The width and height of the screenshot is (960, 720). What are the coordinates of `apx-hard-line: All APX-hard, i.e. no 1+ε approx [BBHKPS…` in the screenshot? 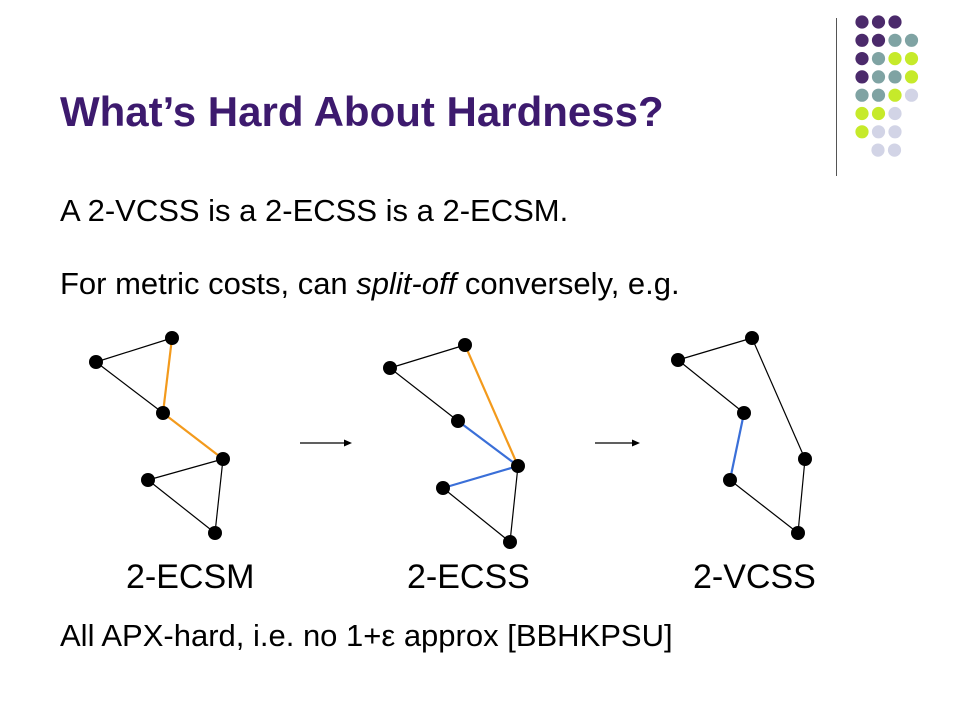 It's located at (366, 635).